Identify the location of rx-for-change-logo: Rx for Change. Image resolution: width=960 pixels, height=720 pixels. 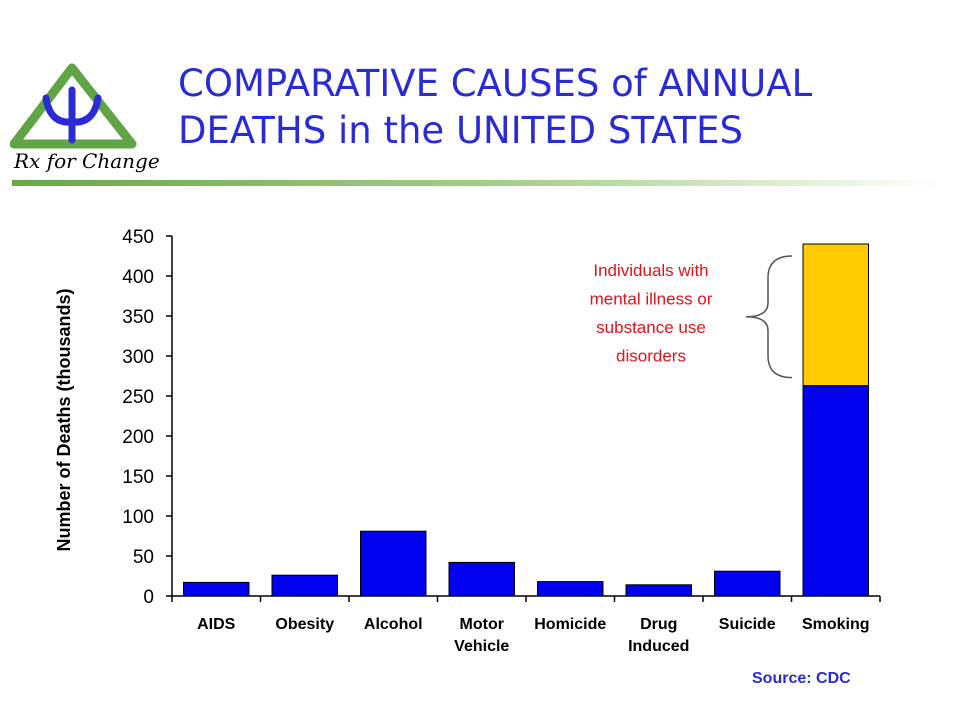
(85, 118).